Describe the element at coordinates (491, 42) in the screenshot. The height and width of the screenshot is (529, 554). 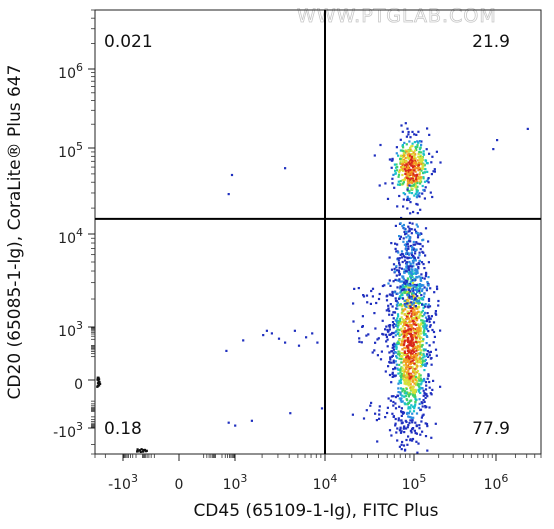
I see `quadrant-percent-top-right: 21.9` at that location.